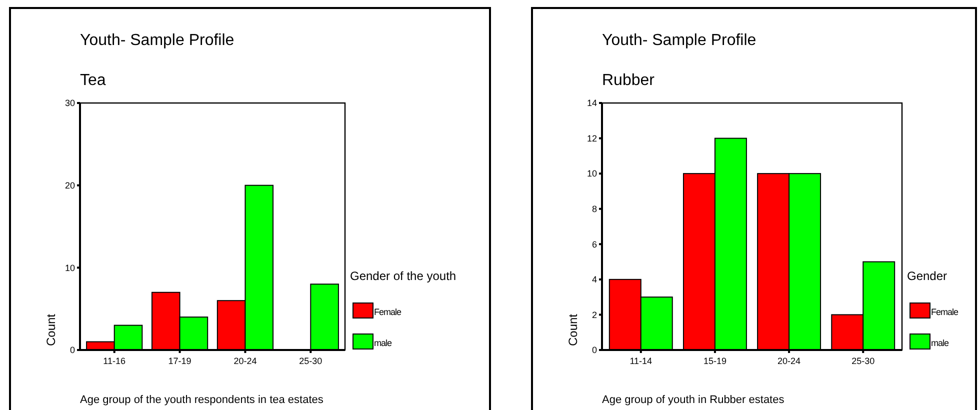  Describe the element at coordinates (629, 80) in the screenshot. I see `chart-subtitle: Rubber` at that location.